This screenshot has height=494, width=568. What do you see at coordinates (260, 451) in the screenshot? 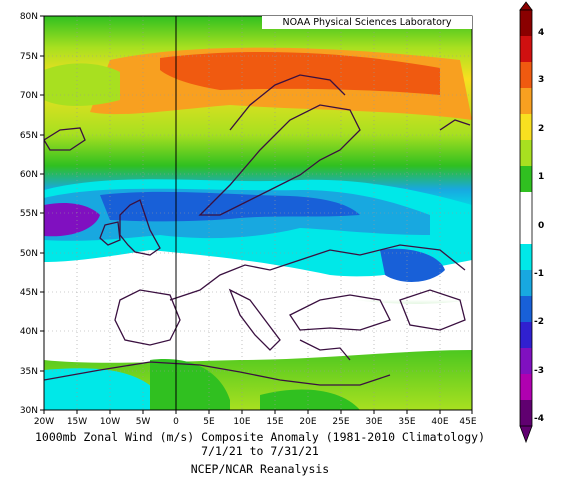
I see `date-range: 7/1/21 to 7/31/21` at bounding box center [260, 451].